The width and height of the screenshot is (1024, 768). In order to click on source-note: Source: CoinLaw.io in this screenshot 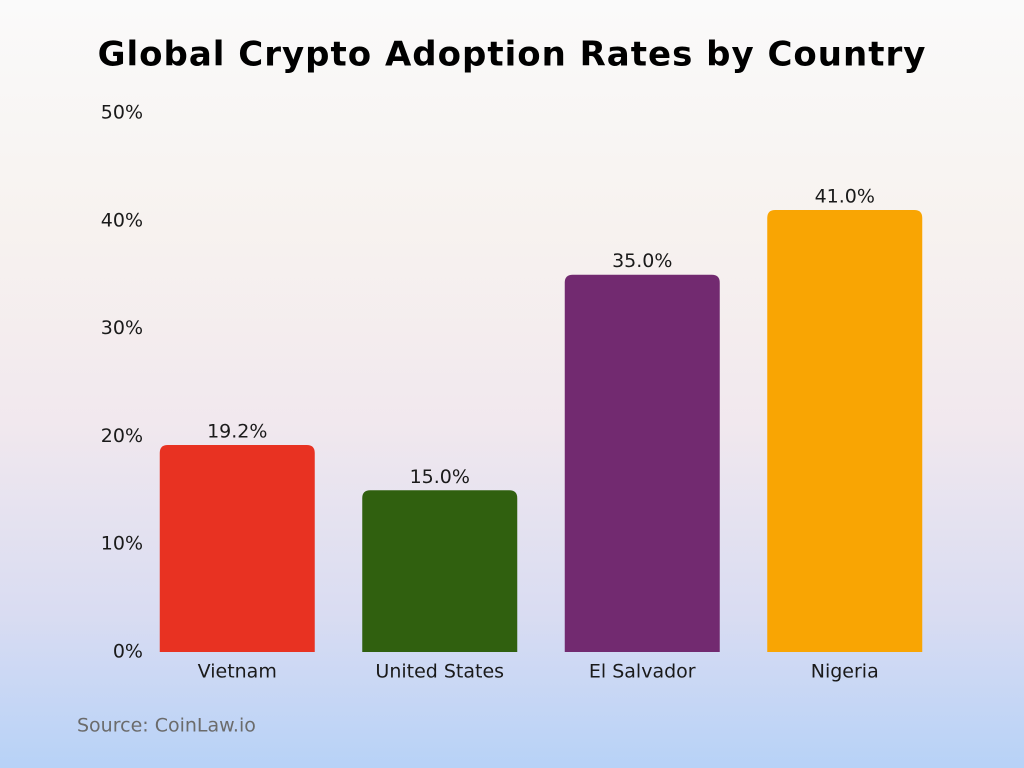, I will do `click(166, 726)`.